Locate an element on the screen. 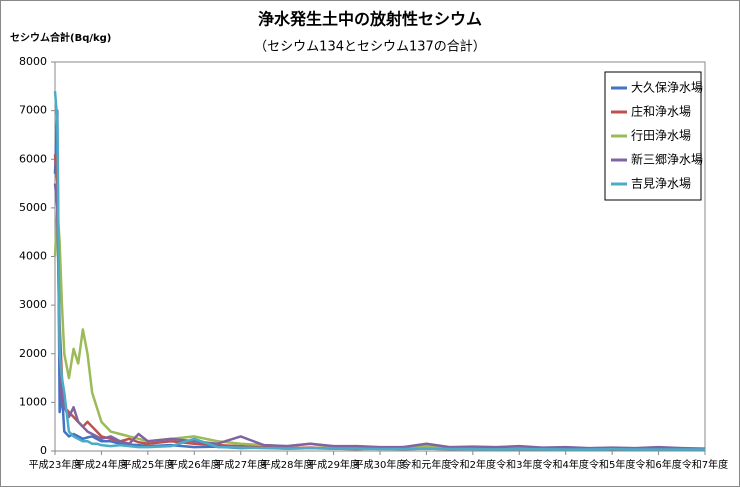 This screenshot has height=491, width=740. x-tick-label: 令和元年度 is located at coordinates (426, 464).